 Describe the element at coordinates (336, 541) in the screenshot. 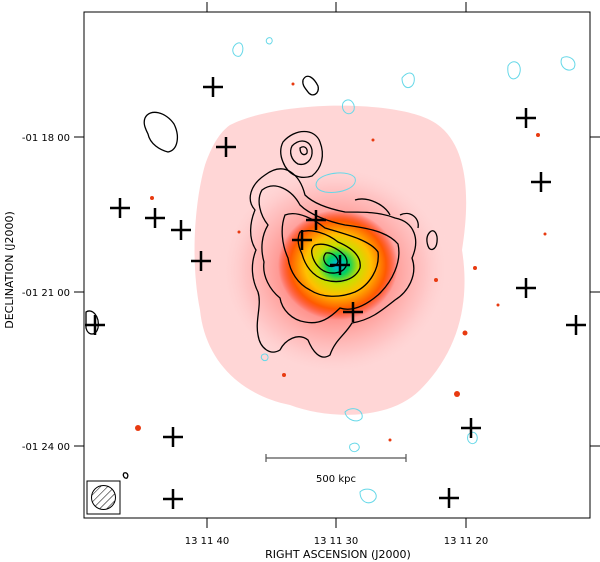

I see `x-tick-label: 13 11 30` at that location.